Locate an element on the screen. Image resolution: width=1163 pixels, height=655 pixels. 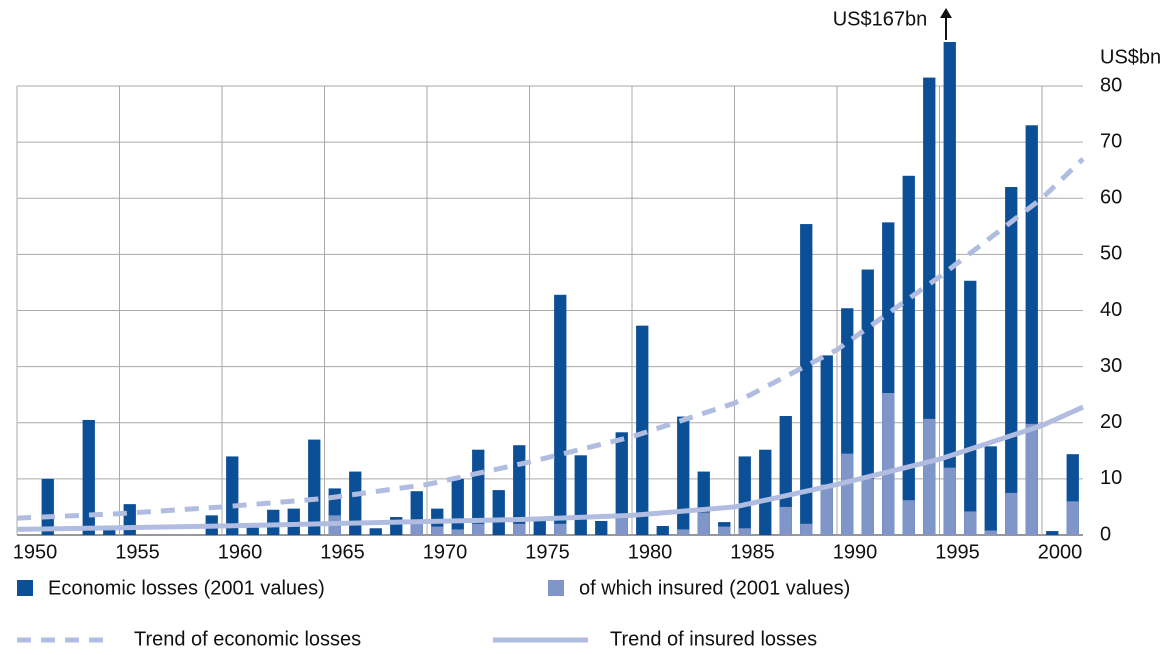
legend-label: of which insured (2001 values) is located at coordinates (714, 588).